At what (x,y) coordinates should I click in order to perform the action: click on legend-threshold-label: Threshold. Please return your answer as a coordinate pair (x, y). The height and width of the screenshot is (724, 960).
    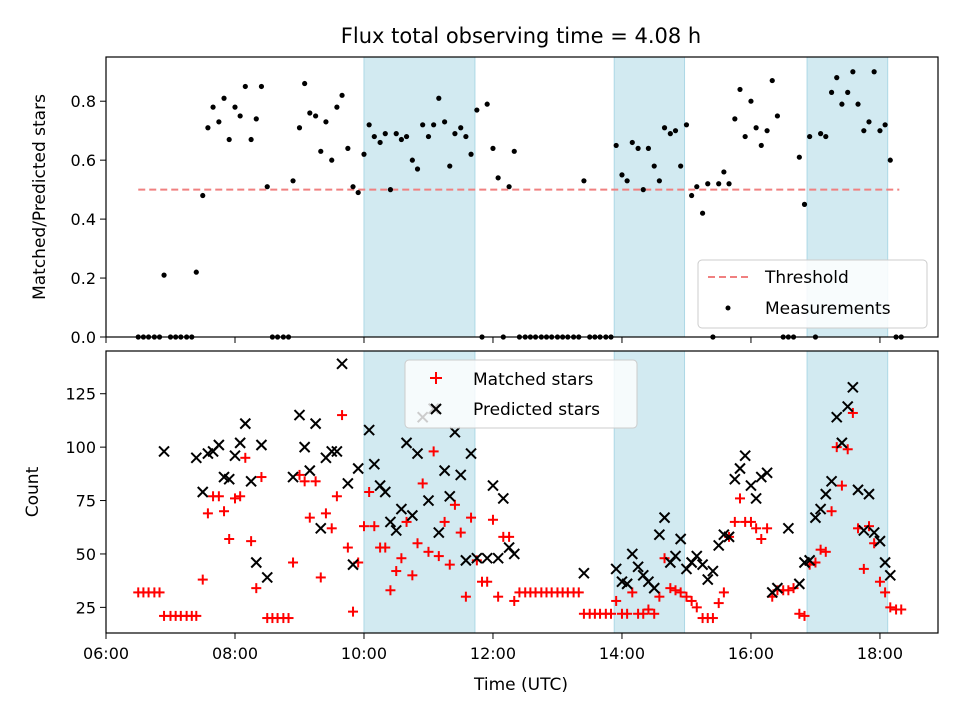
    Looking at the image, I should click on (806, 278).